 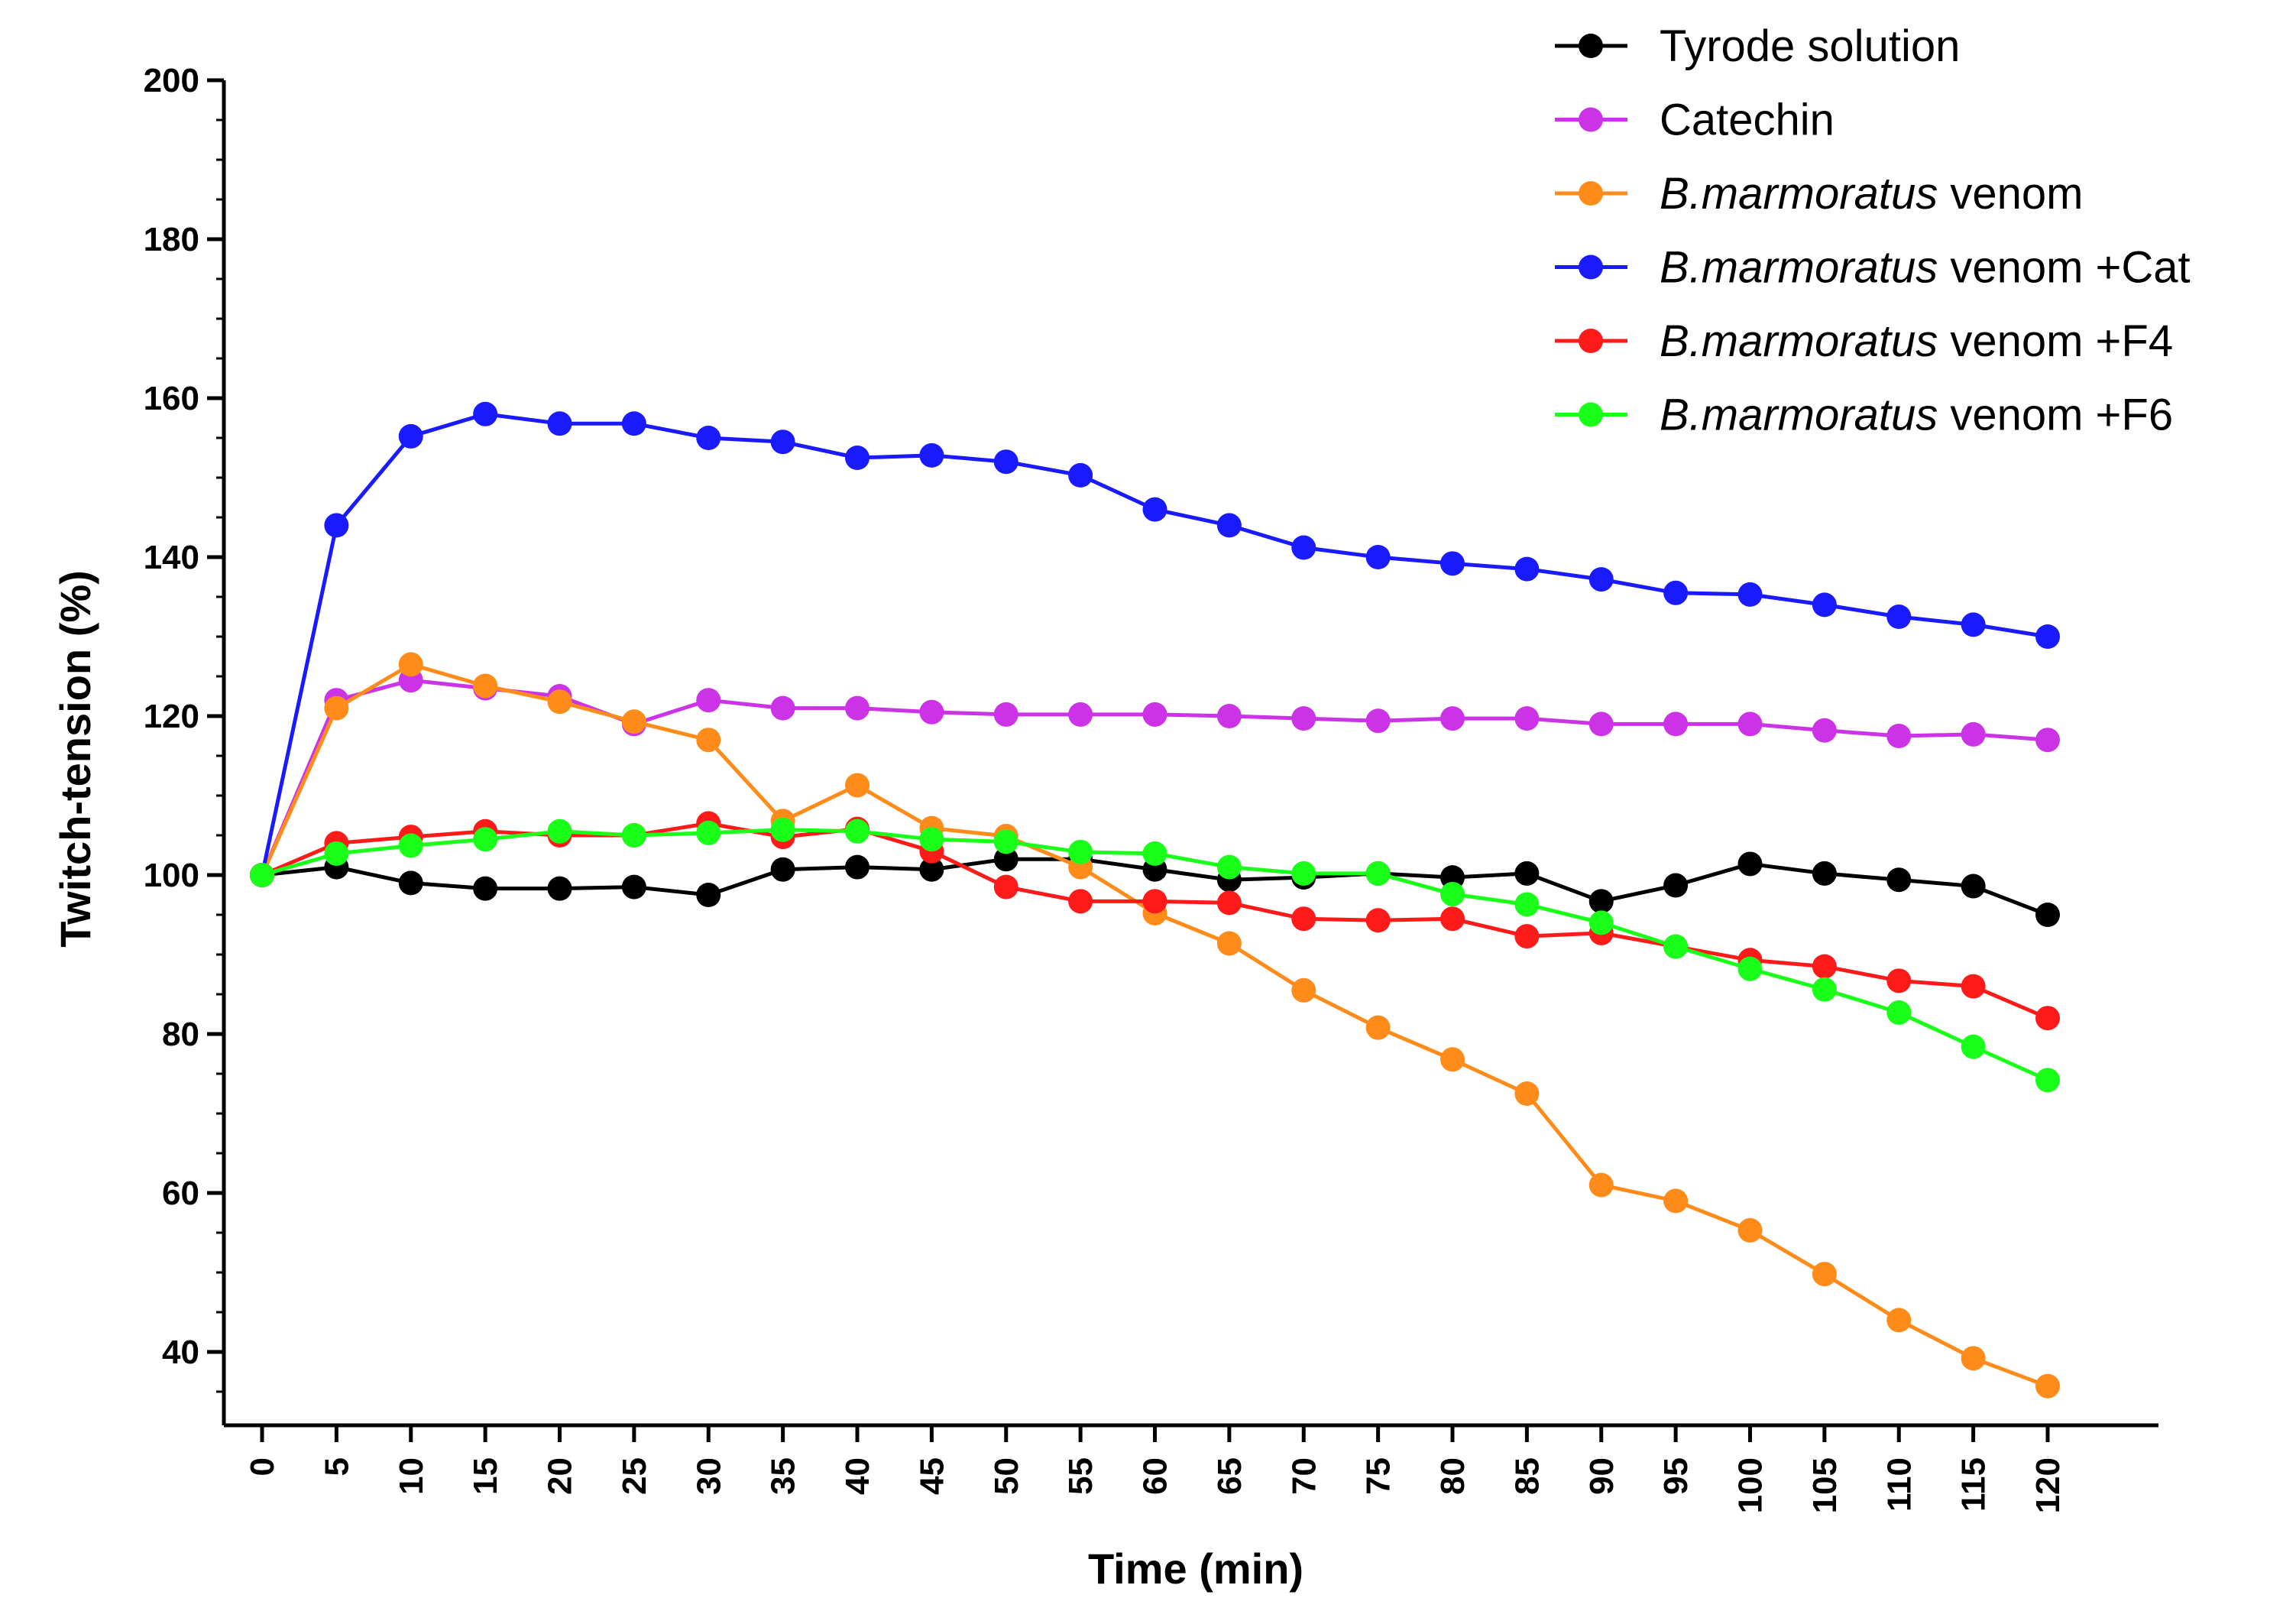 I want to click on x-tick-label: 15, so click(x=486, y=1476).